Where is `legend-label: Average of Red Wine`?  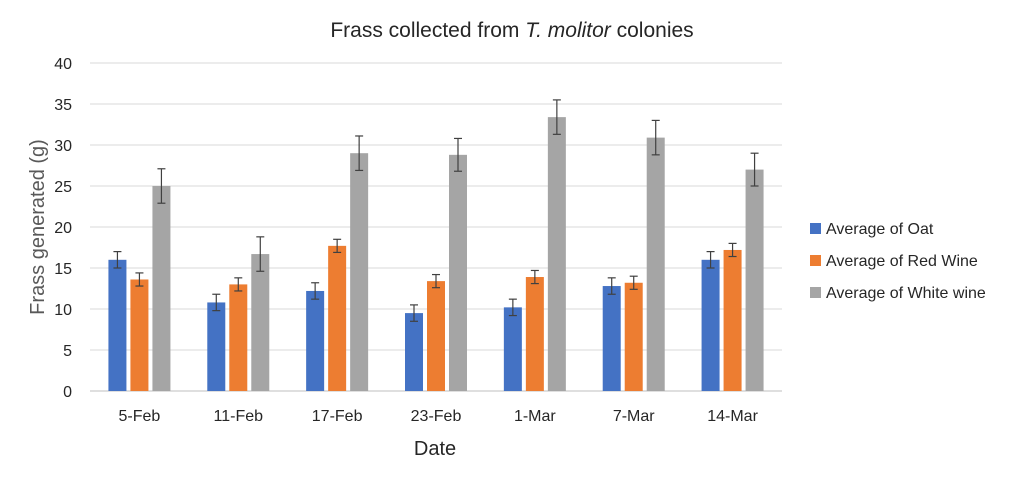 legend-label: Average of Red Wine is located at coordinates (902, 261).